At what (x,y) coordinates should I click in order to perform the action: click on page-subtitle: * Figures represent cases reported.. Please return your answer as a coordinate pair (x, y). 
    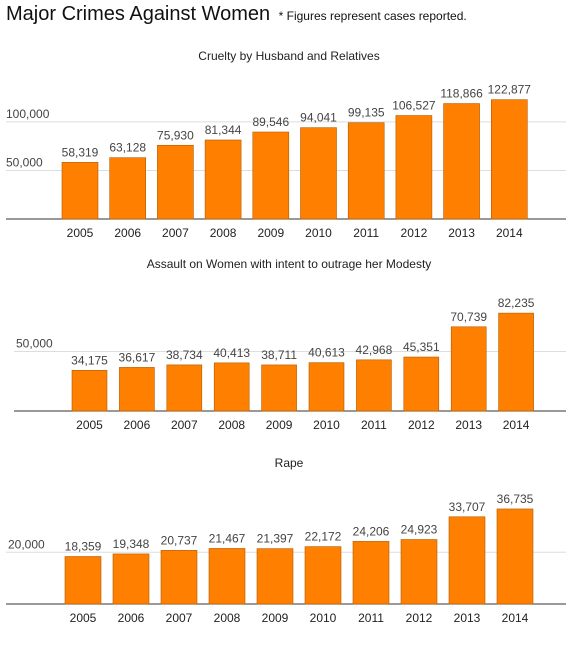
    Looking at the image, I should click on (372, 16).